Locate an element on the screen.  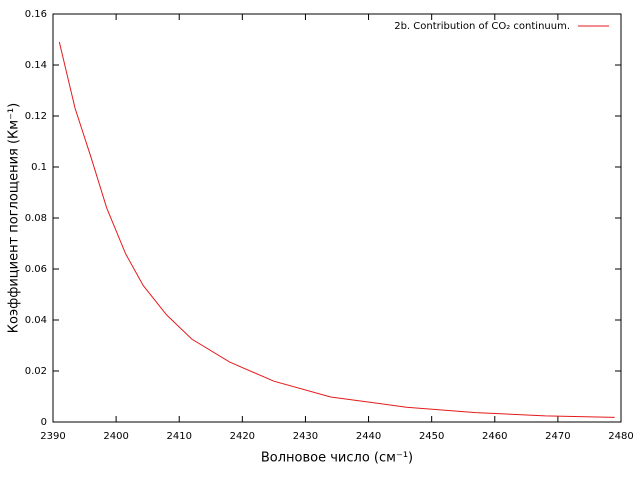
x-tick-label: 2390 is located at coordinates (52, 436).